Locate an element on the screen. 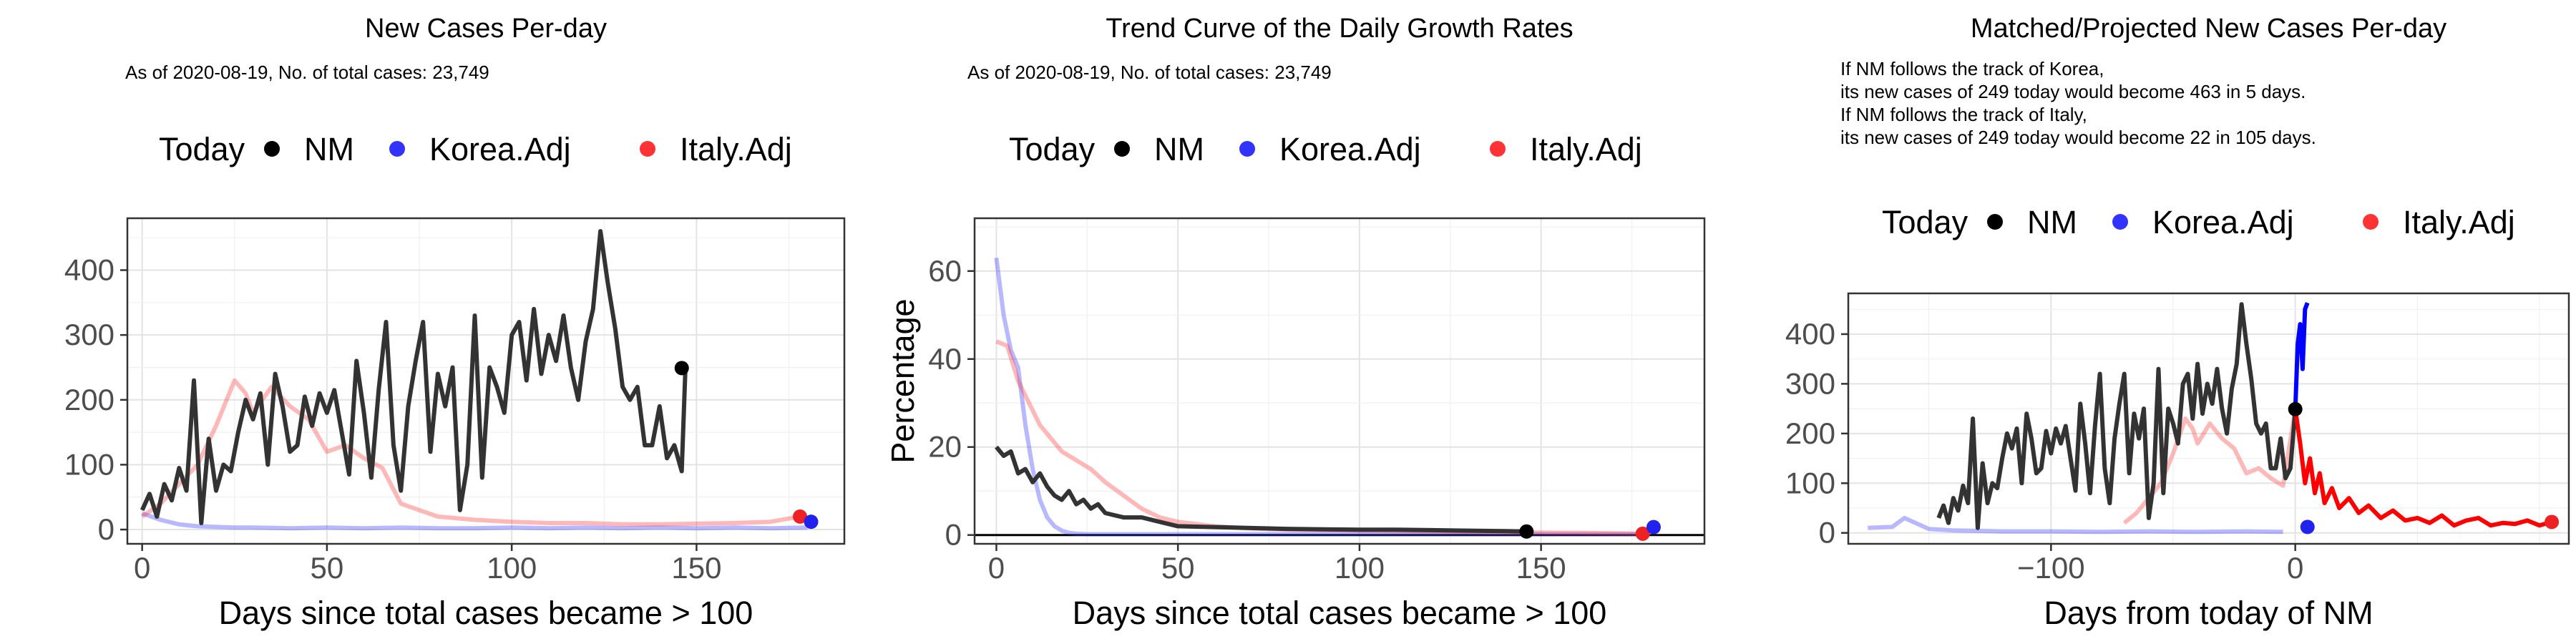 This screenshot has width=2576, height=644. chart-title: Matched/Projected New Cases Per-day is located at coordinates (2208, 29).